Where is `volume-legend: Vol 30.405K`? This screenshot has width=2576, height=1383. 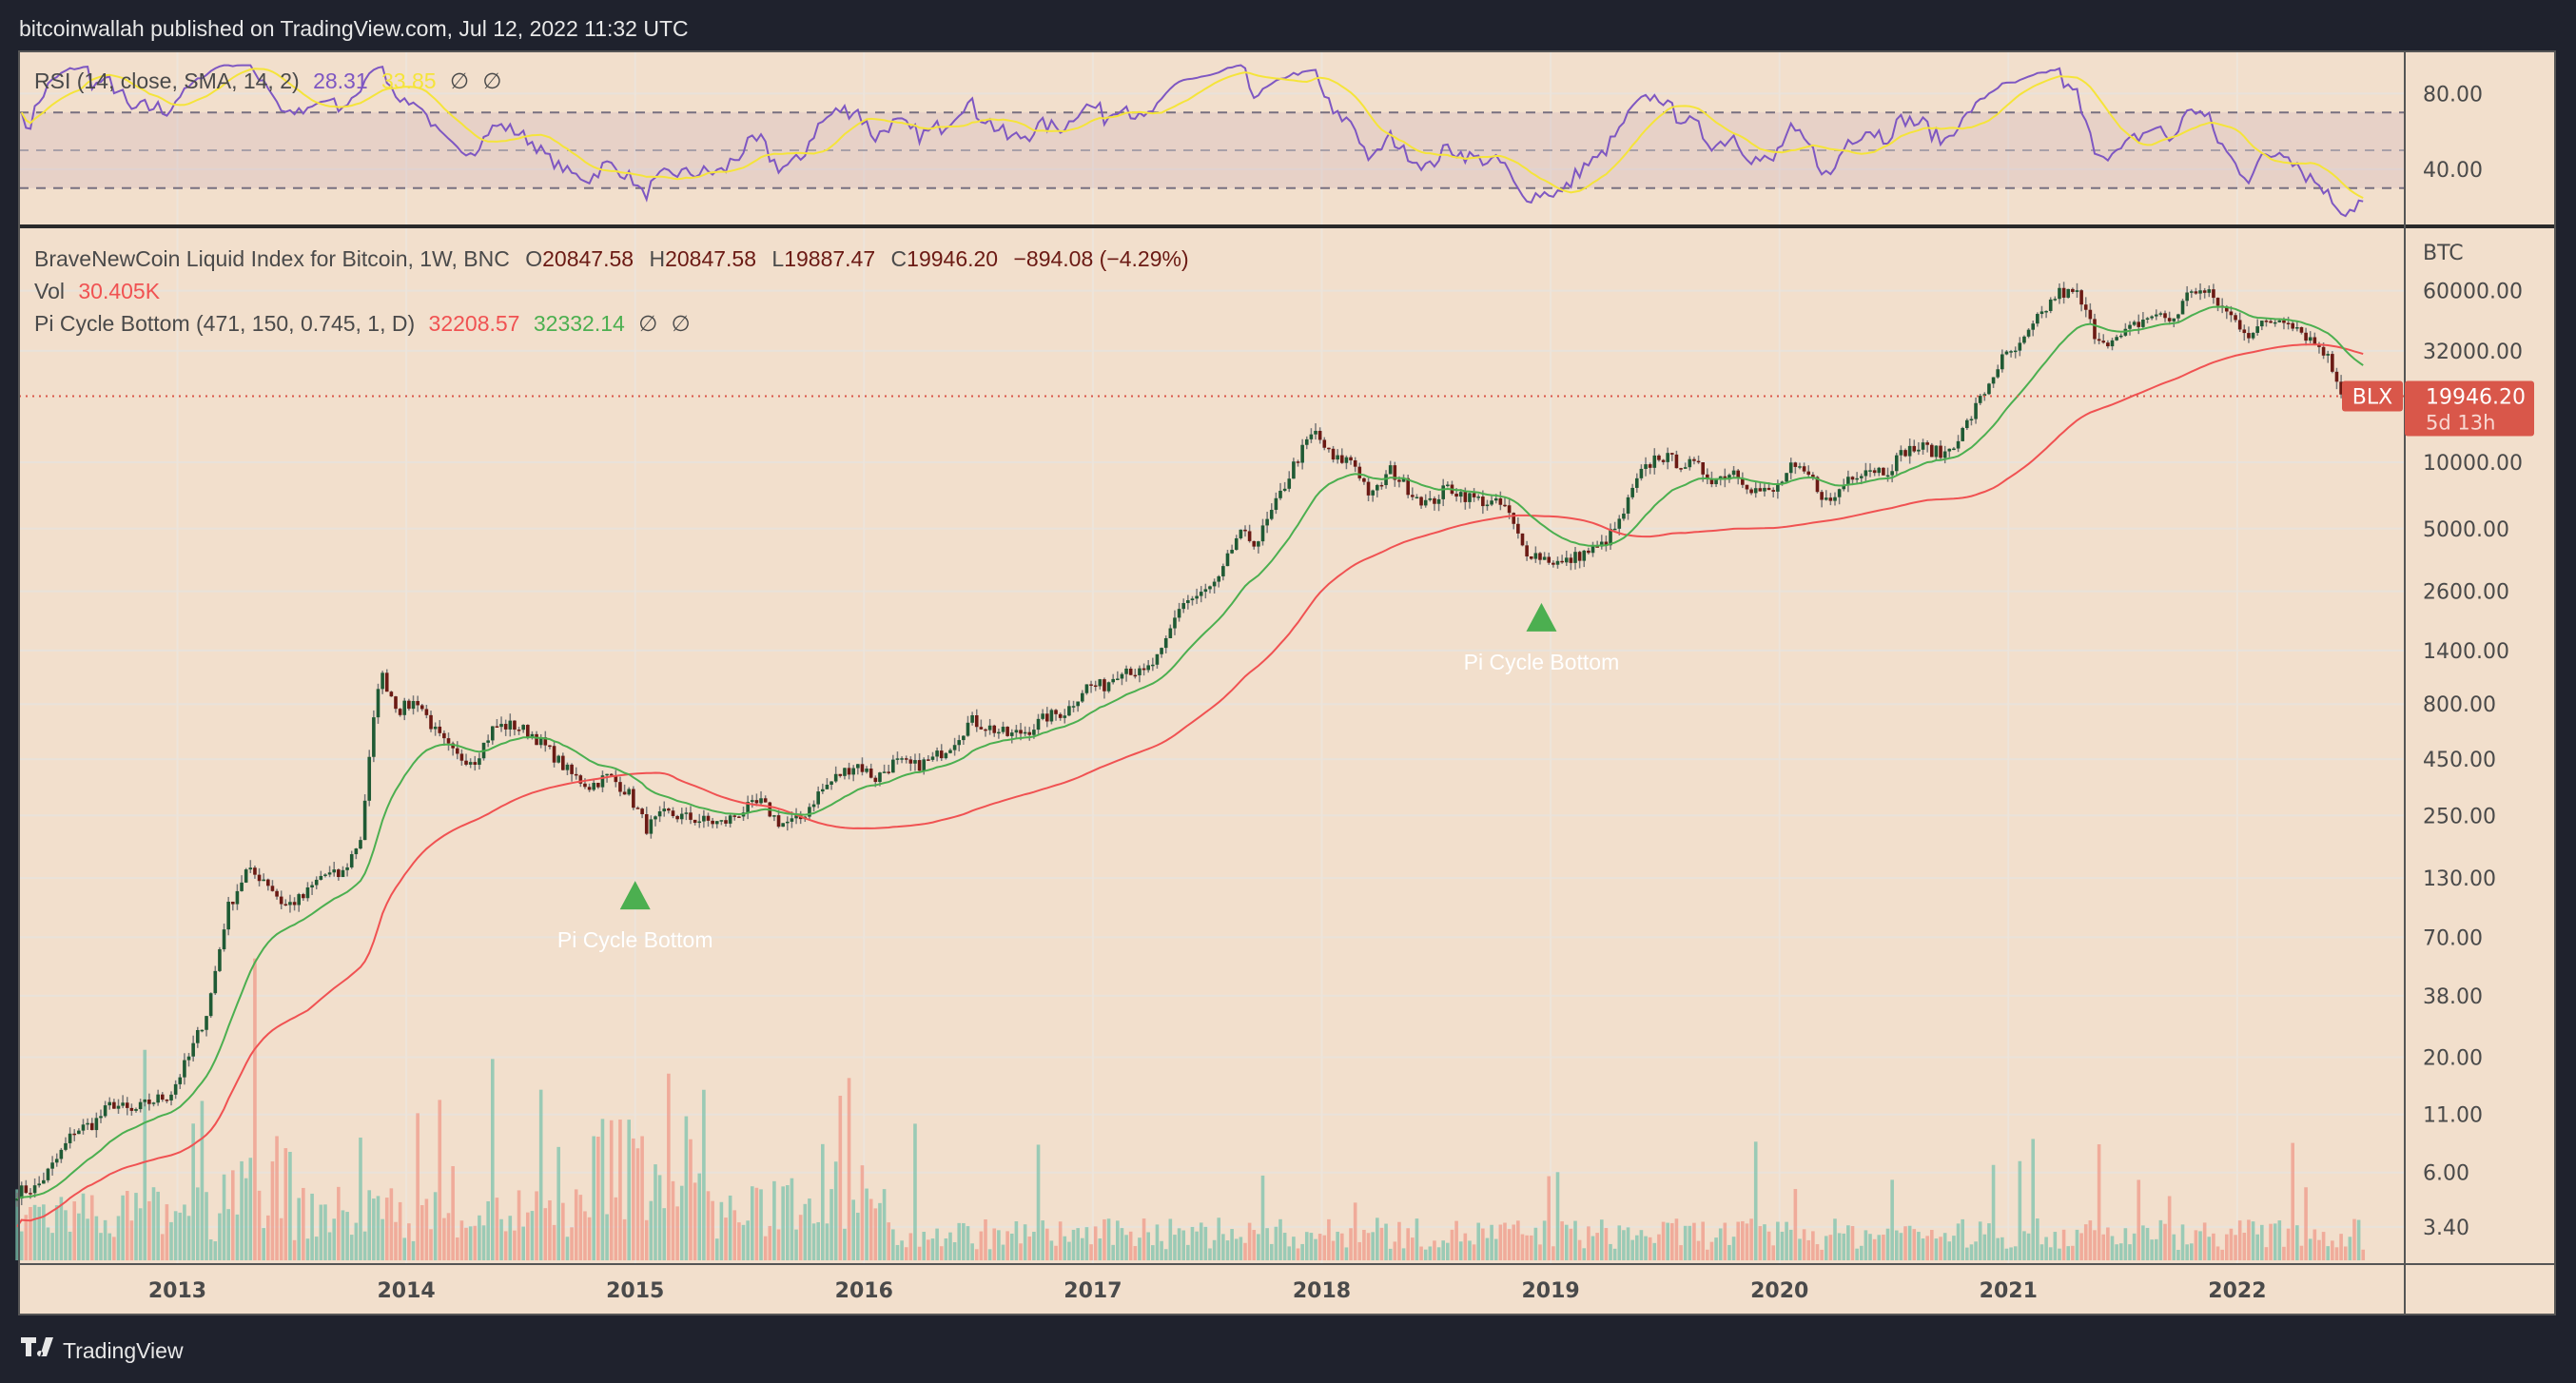 volume-legend: Vol 30.405K is located at coordinates (98, 291).